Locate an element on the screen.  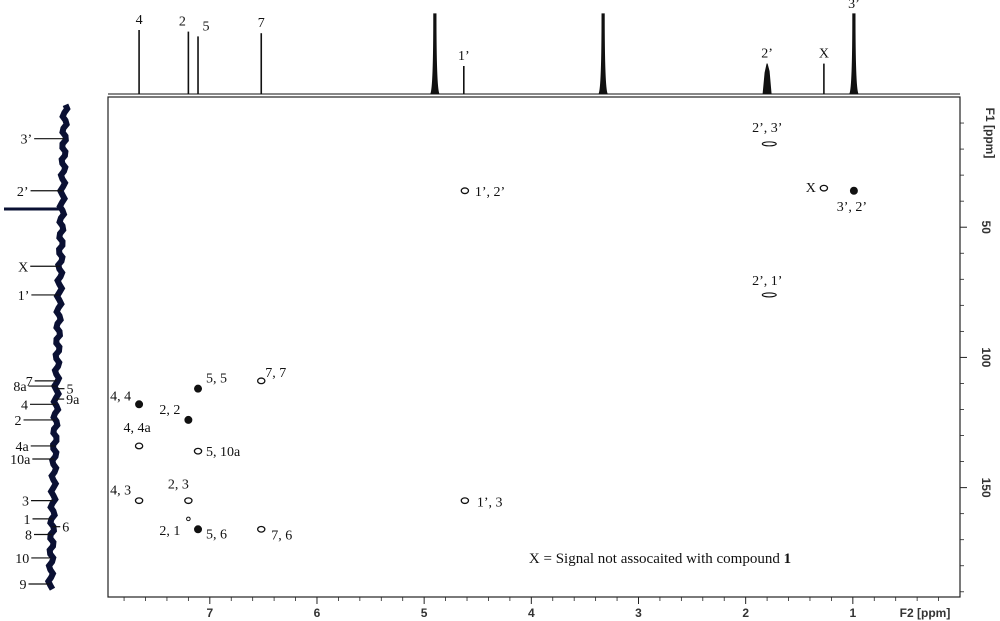
carbon-baseline is located at coordinates (57, 347).